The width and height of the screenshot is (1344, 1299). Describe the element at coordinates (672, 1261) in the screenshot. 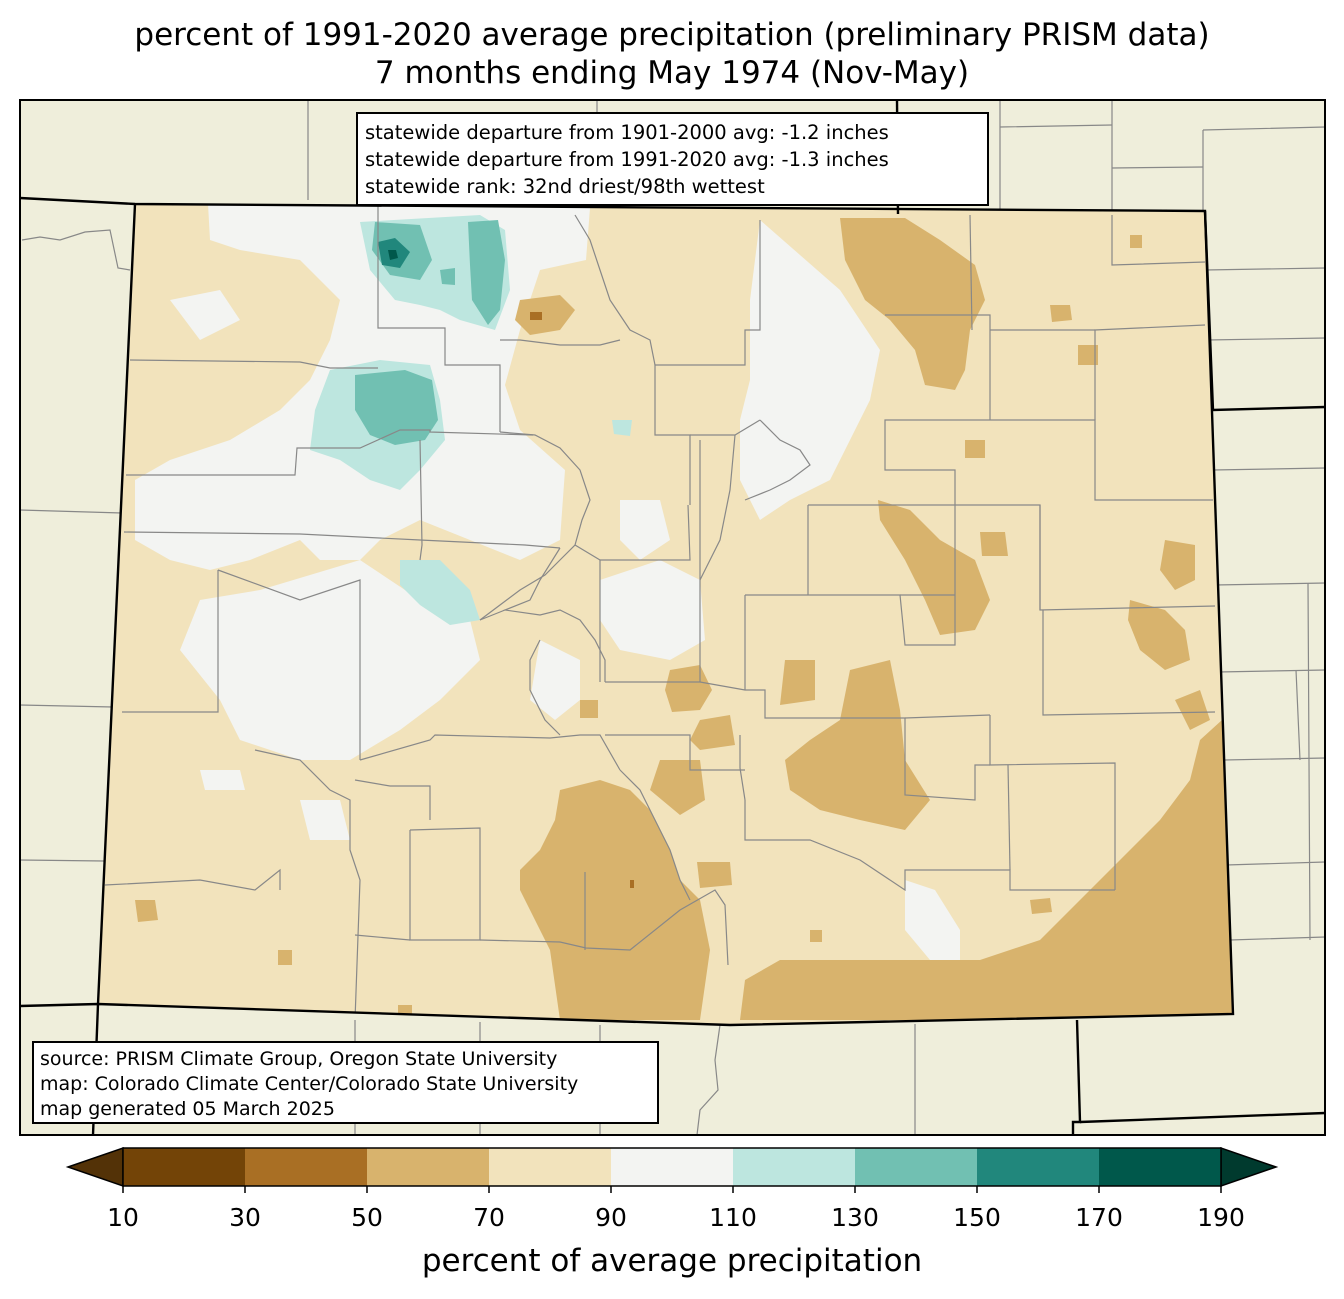

I see `colorbar-label: percent of average precipitation` at that location.